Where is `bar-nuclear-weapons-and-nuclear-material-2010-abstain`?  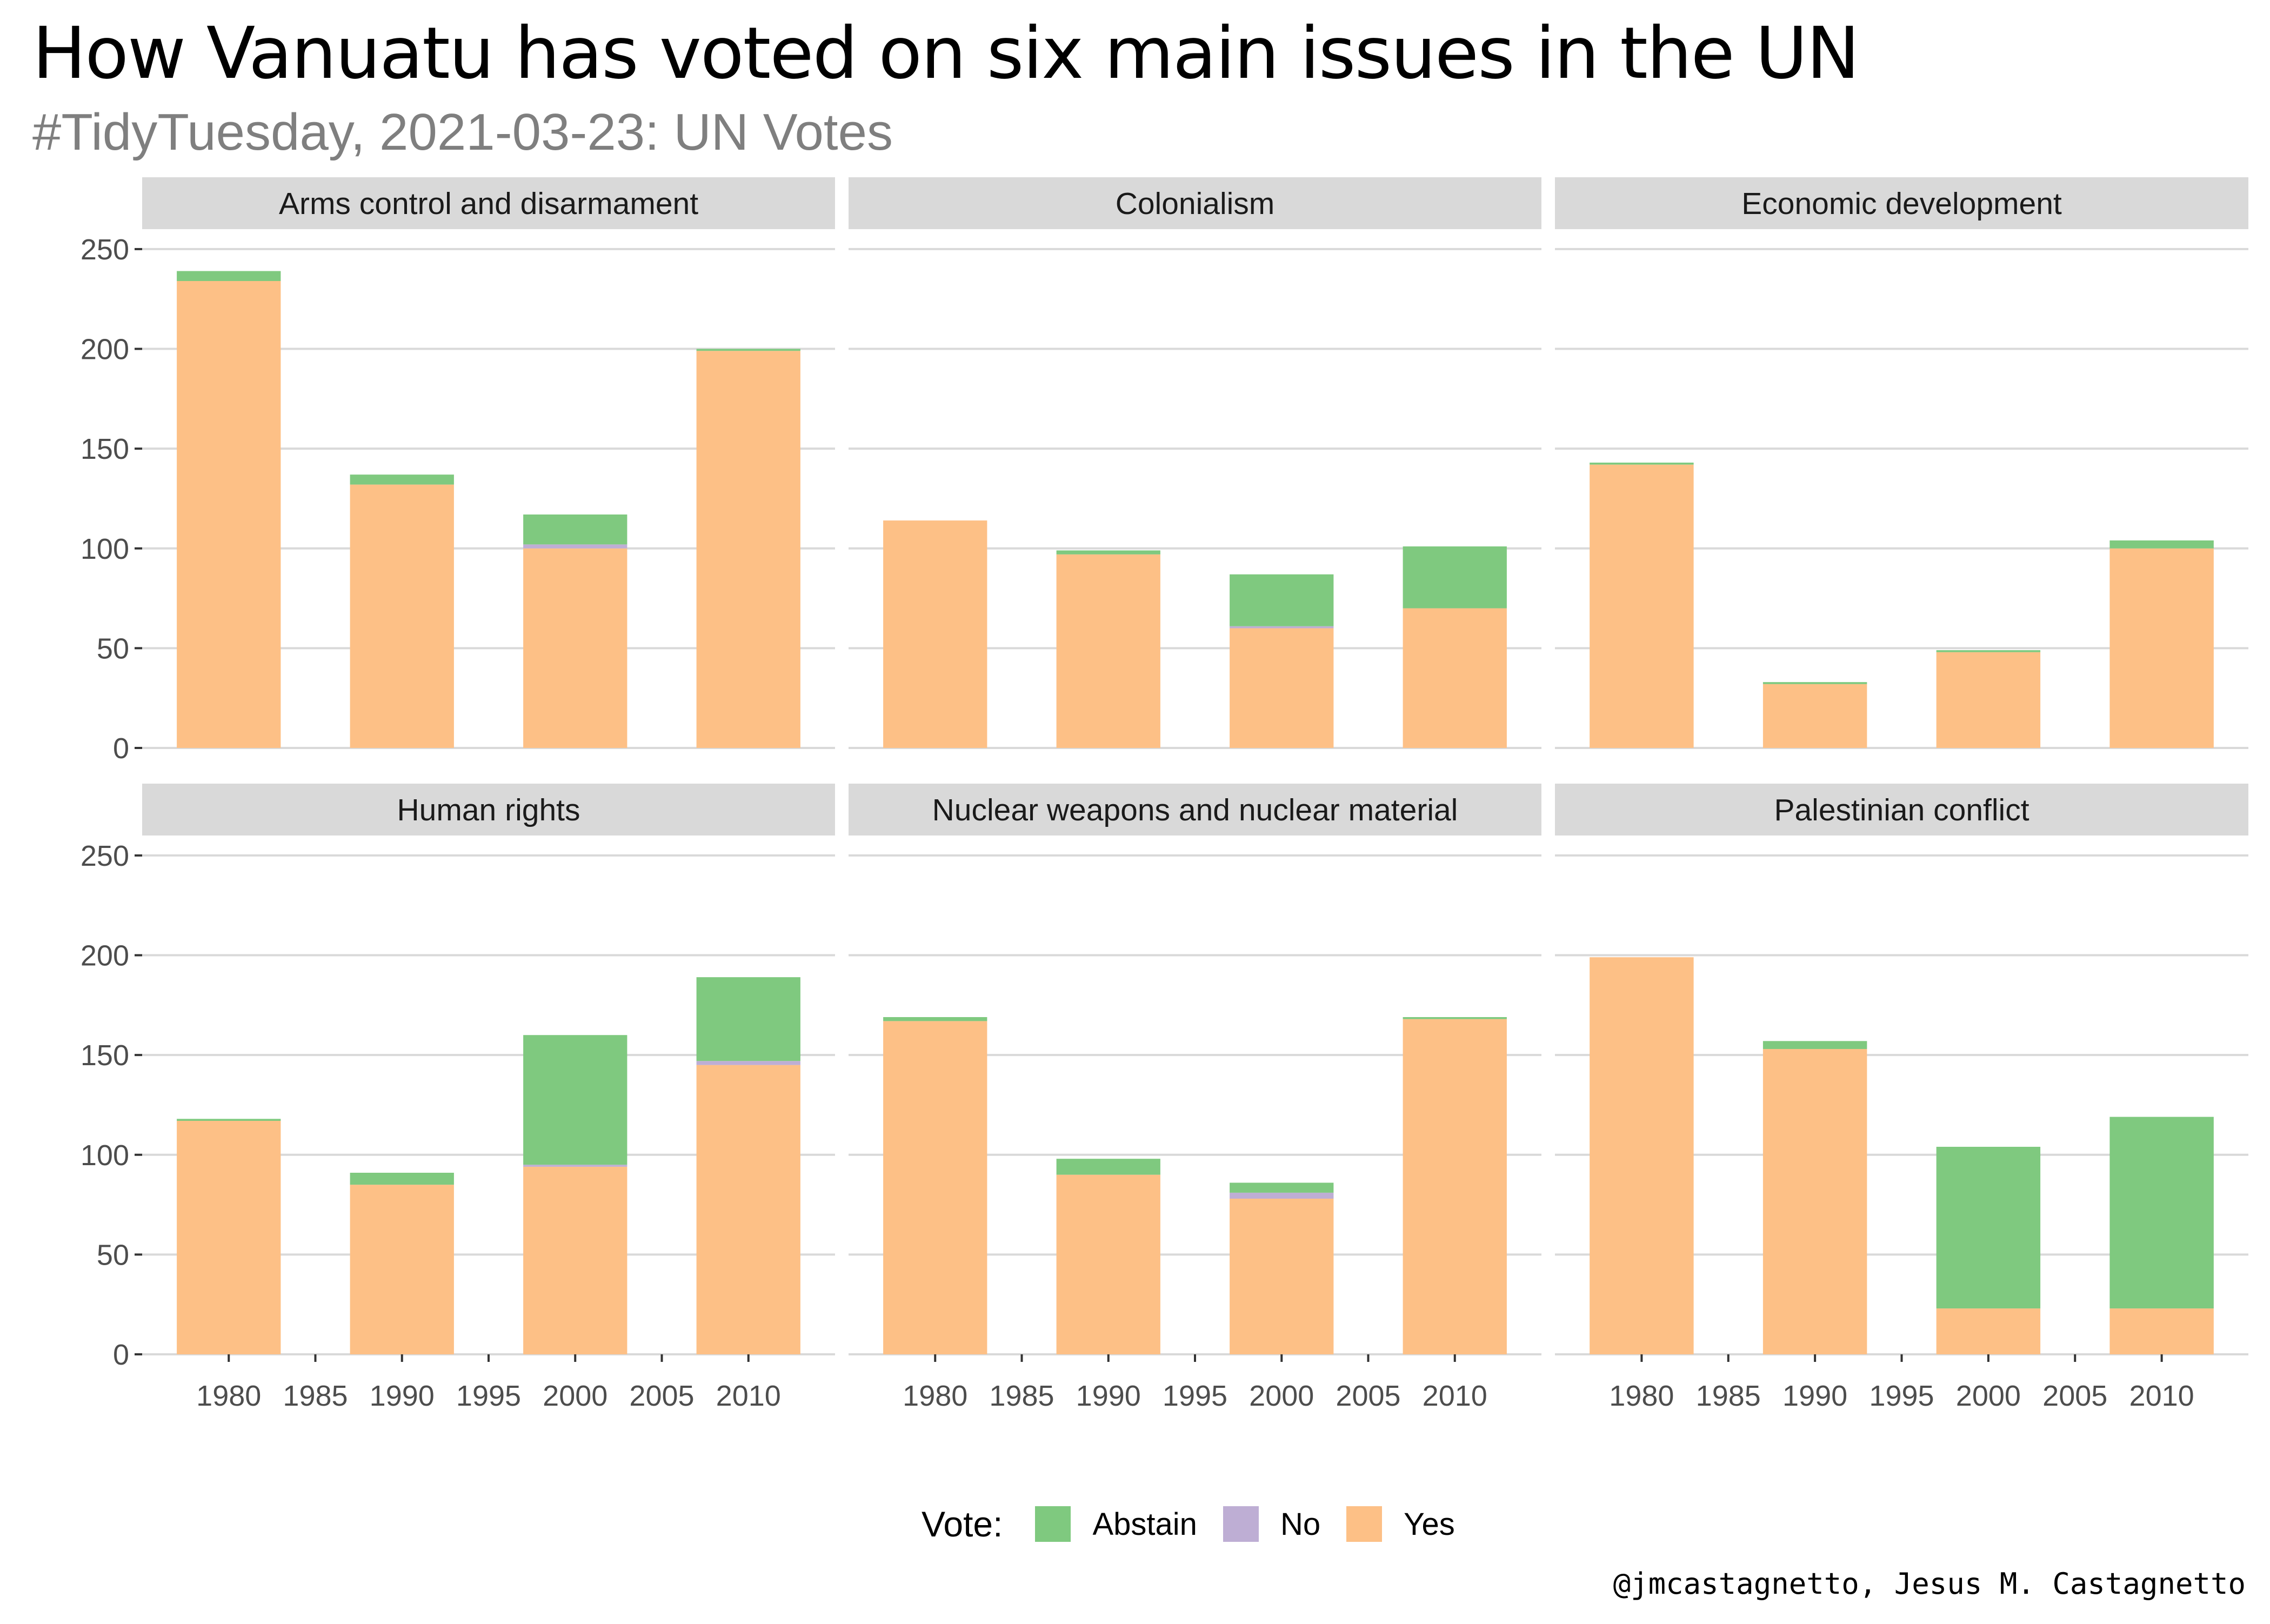
bar-nuclear-weapons-and-nuclear-material-2010-abstain is located at coordinates (1455, 1018).